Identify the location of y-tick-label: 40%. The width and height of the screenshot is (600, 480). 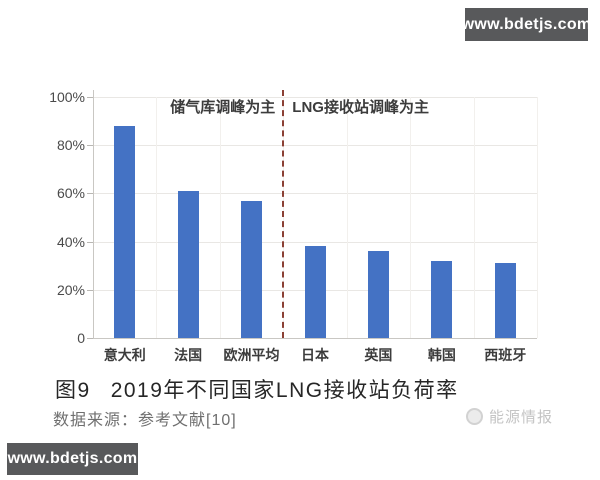
(70, 241).